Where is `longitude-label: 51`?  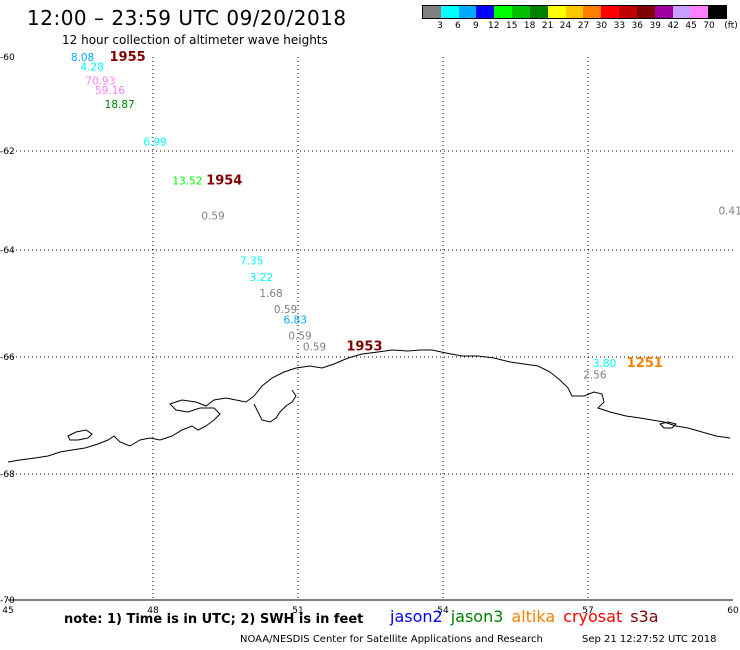 longitude-label: 51 is located at coordinates (297, 611).